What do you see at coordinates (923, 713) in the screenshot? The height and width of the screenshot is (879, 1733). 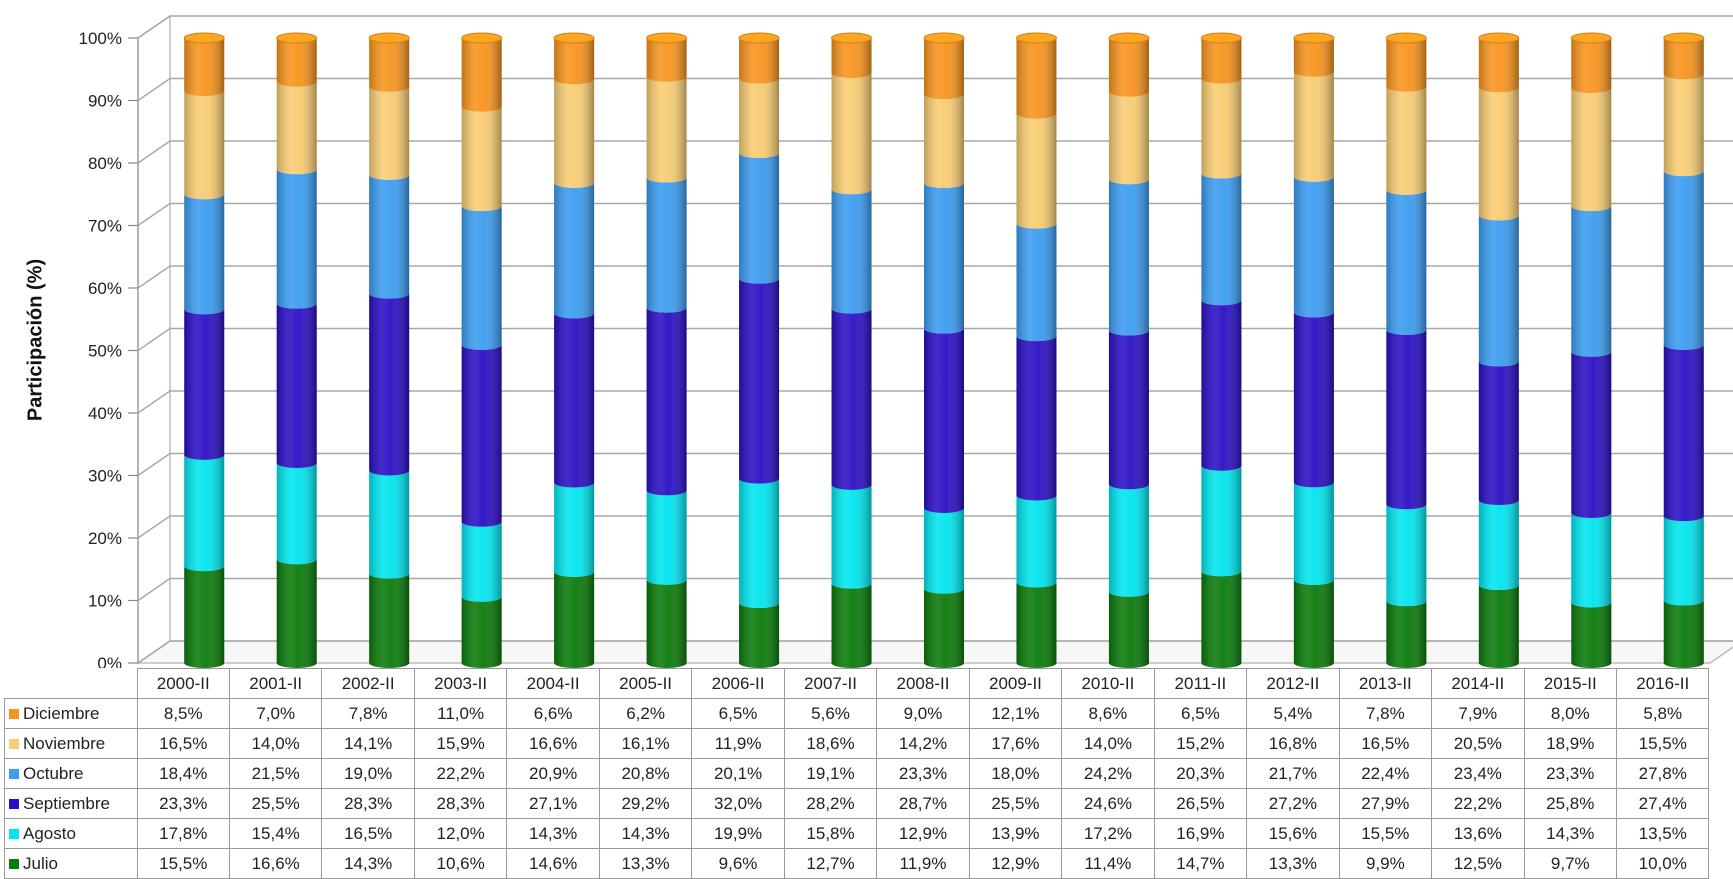 I see `table-cell: 9,0%` at bounding box center [923, 713].